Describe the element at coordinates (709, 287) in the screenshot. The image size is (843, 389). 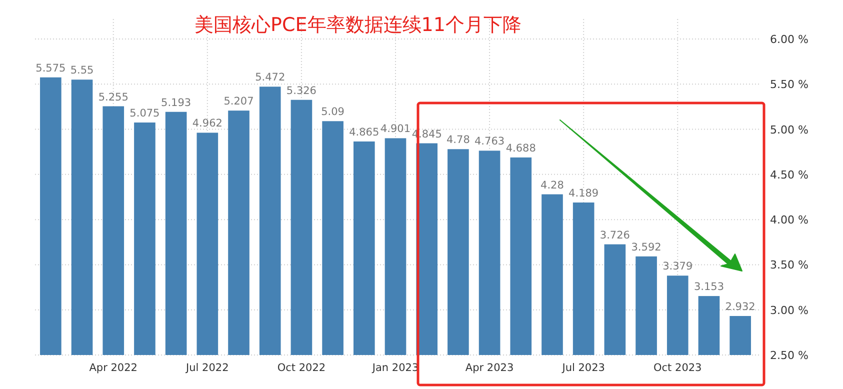
I see `data-label: 3.153` at that location.